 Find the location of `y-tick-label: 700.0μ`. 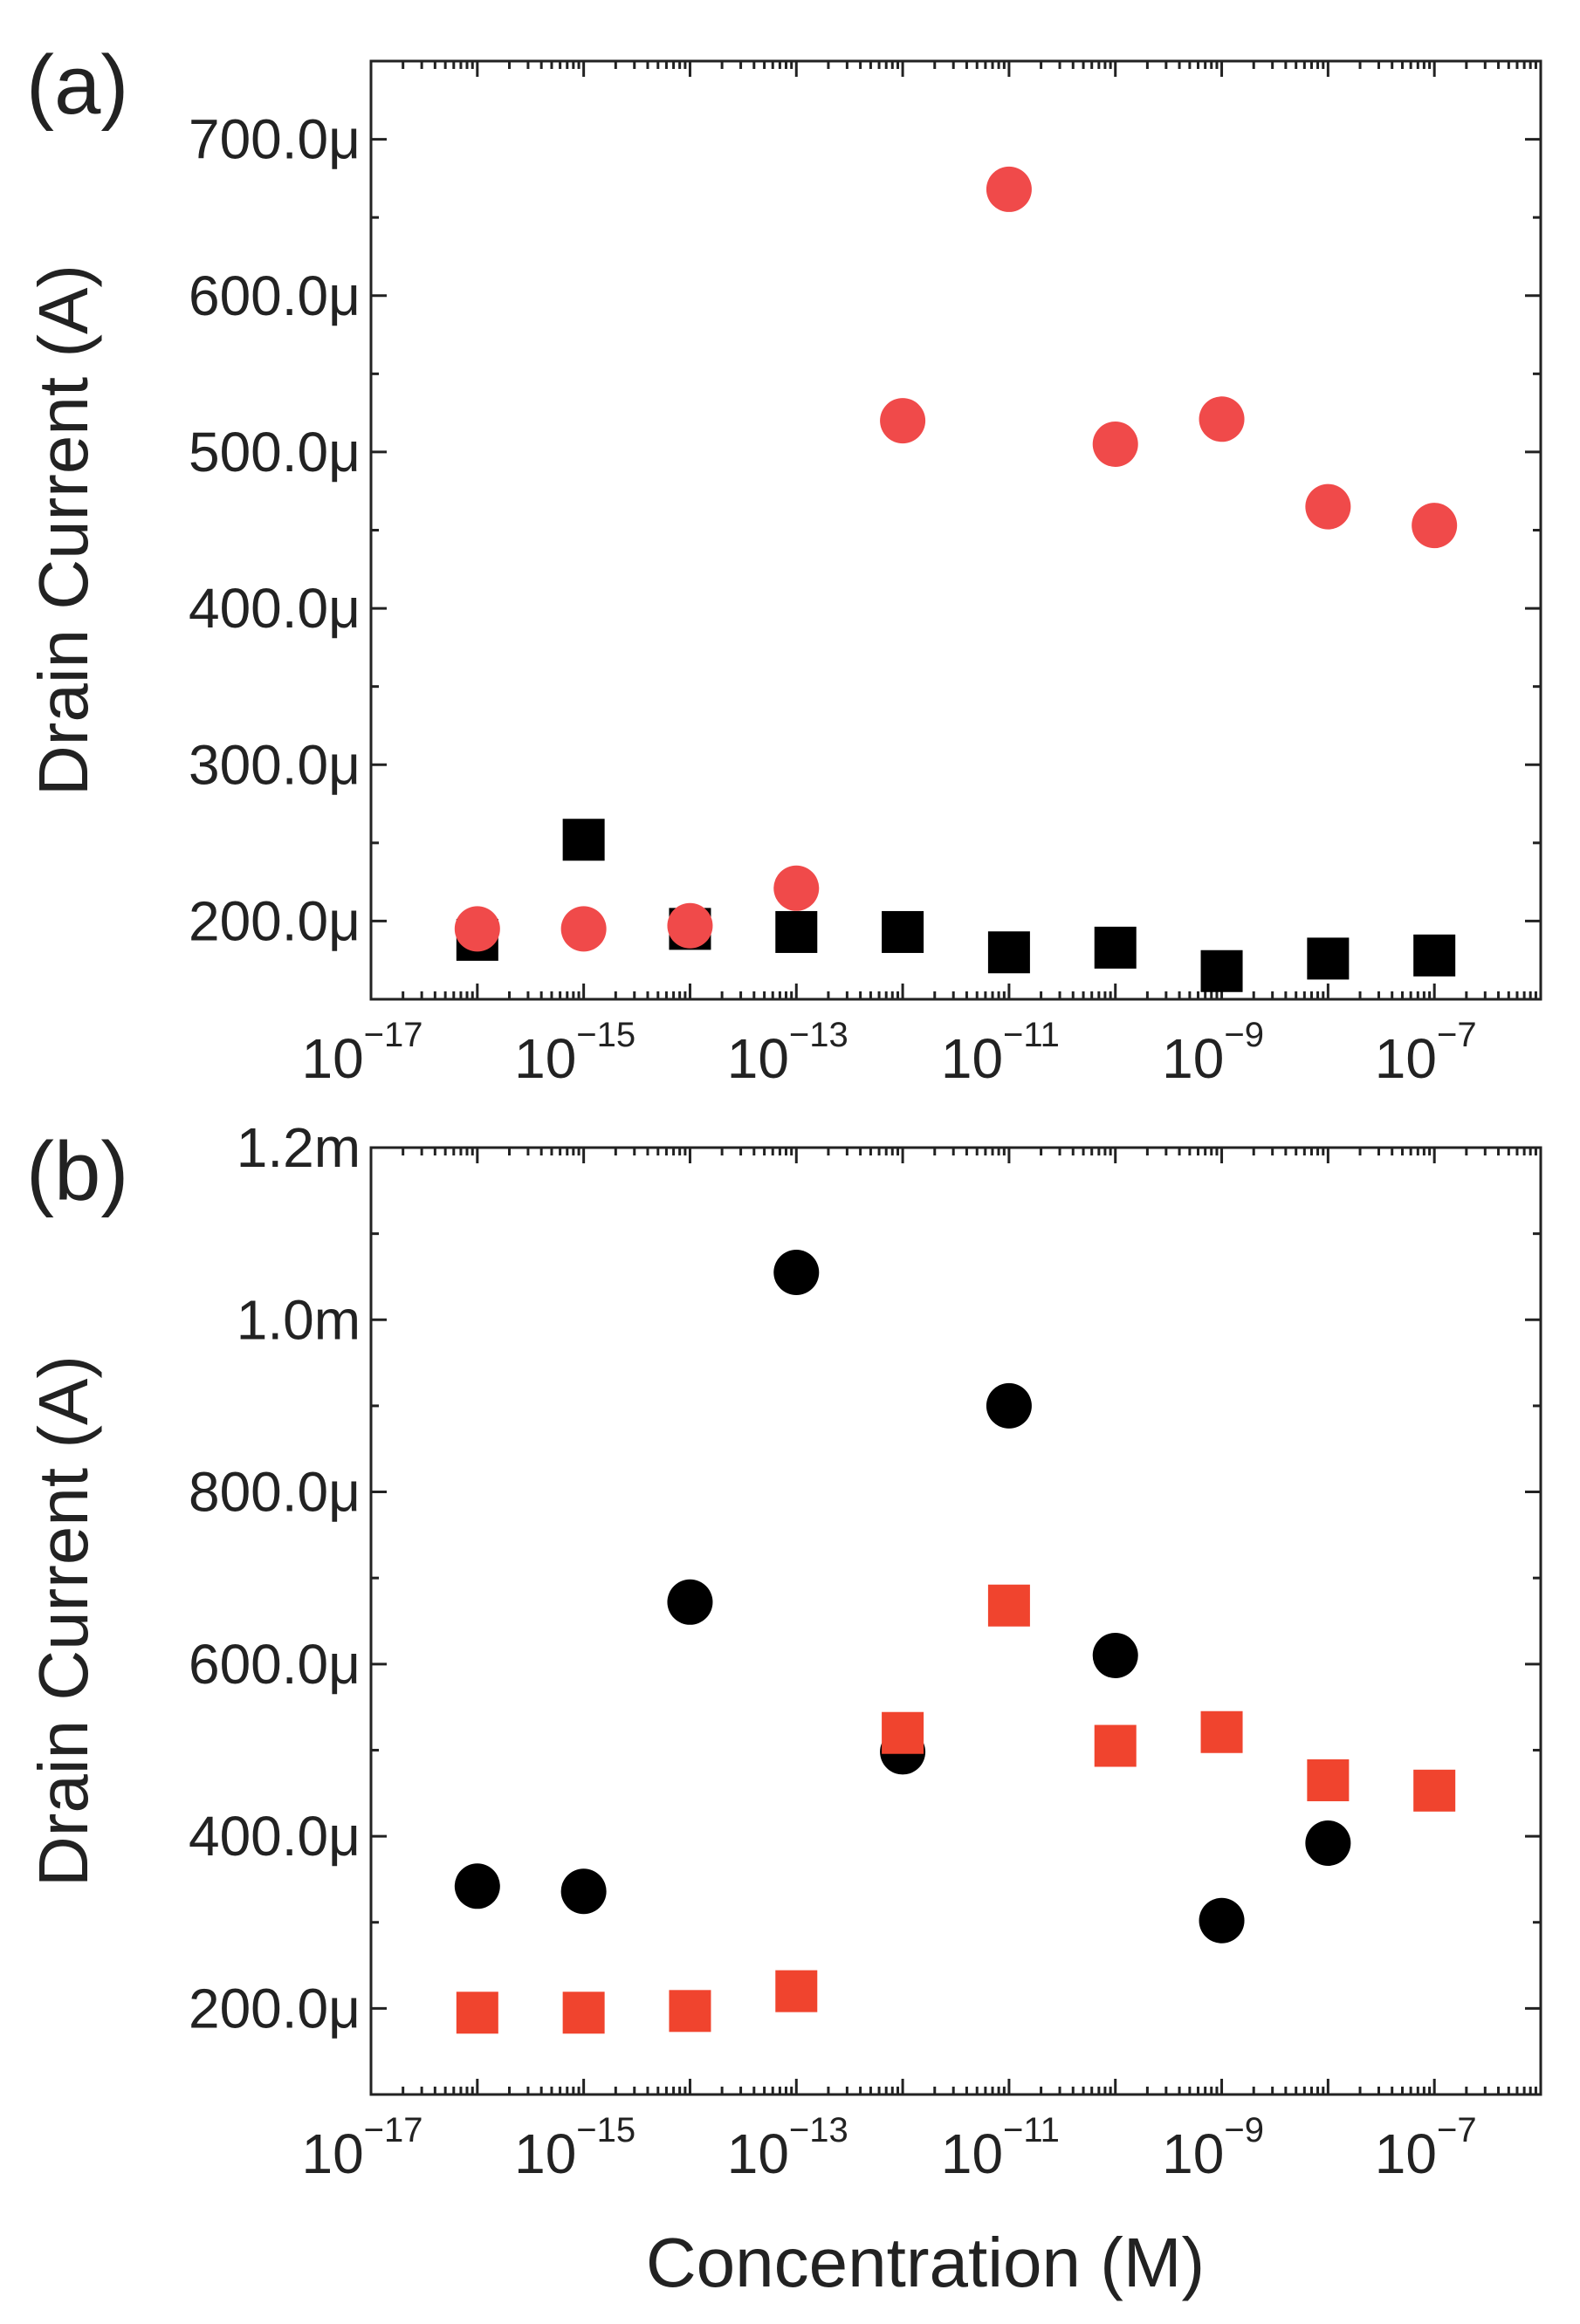

y-tick-label: 700.0μ is located at coordinates (275, 139).